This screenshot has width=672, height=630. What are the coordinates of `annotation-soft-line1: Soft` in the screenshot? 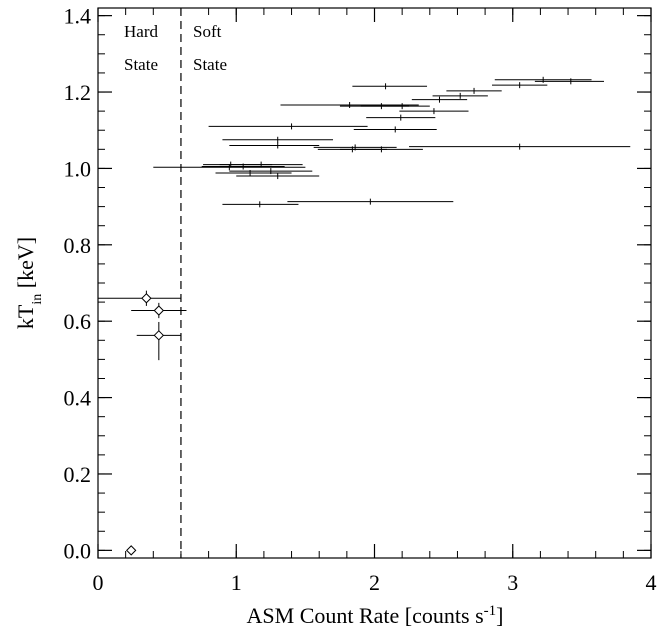 It's located at (207, 31).